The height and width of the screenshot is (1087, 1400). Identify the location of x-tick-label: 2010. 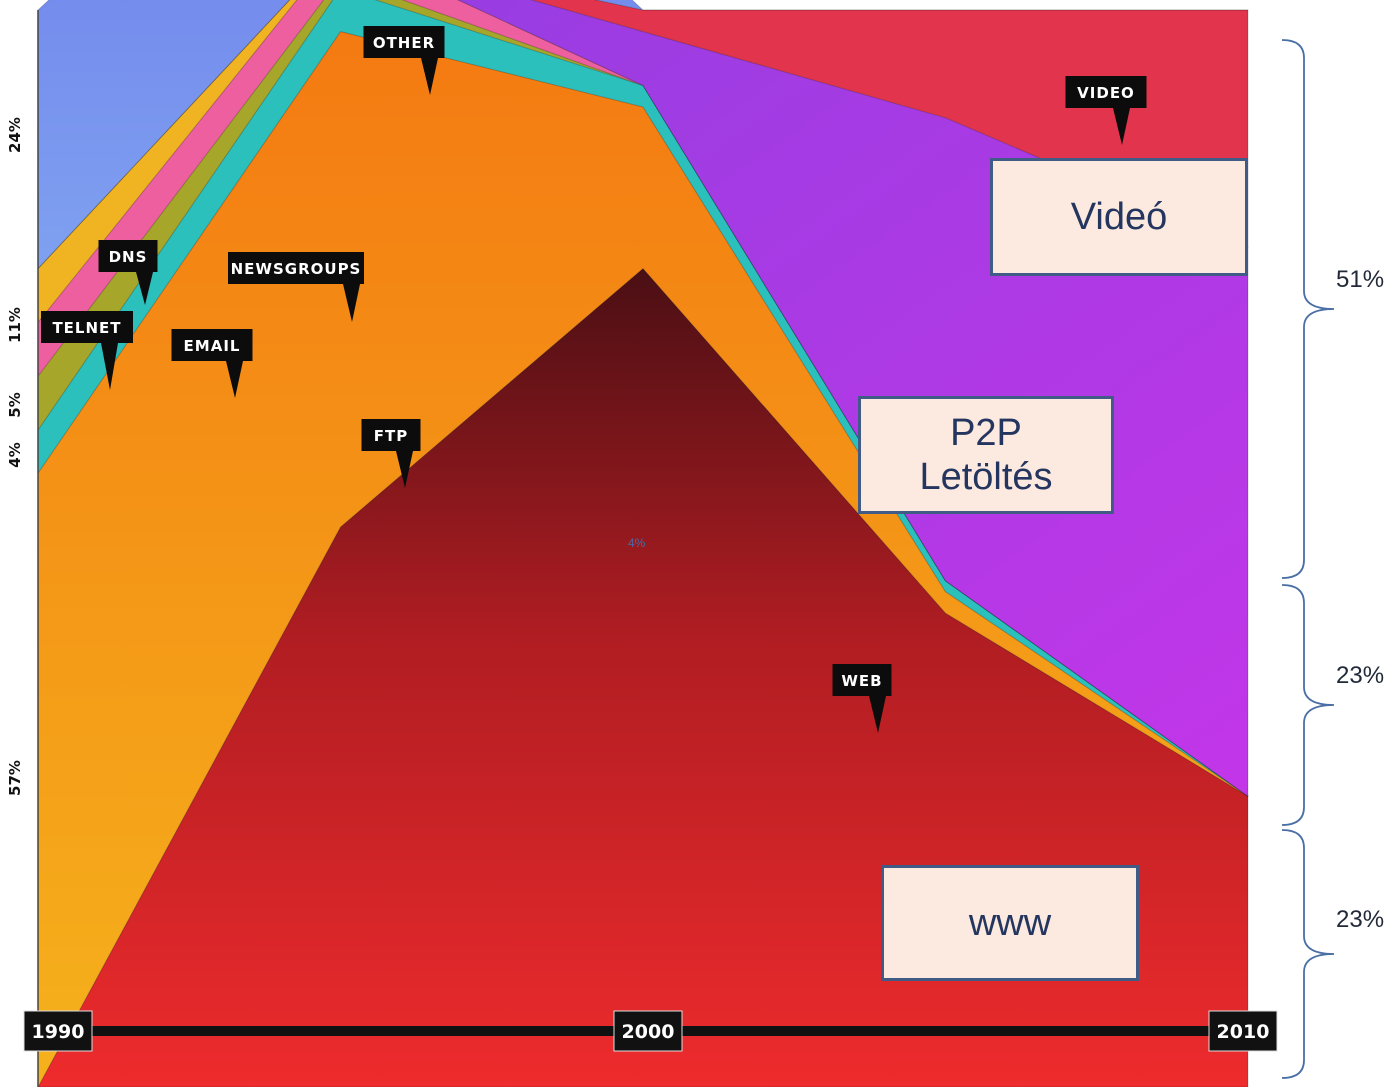
(1243, 1032).